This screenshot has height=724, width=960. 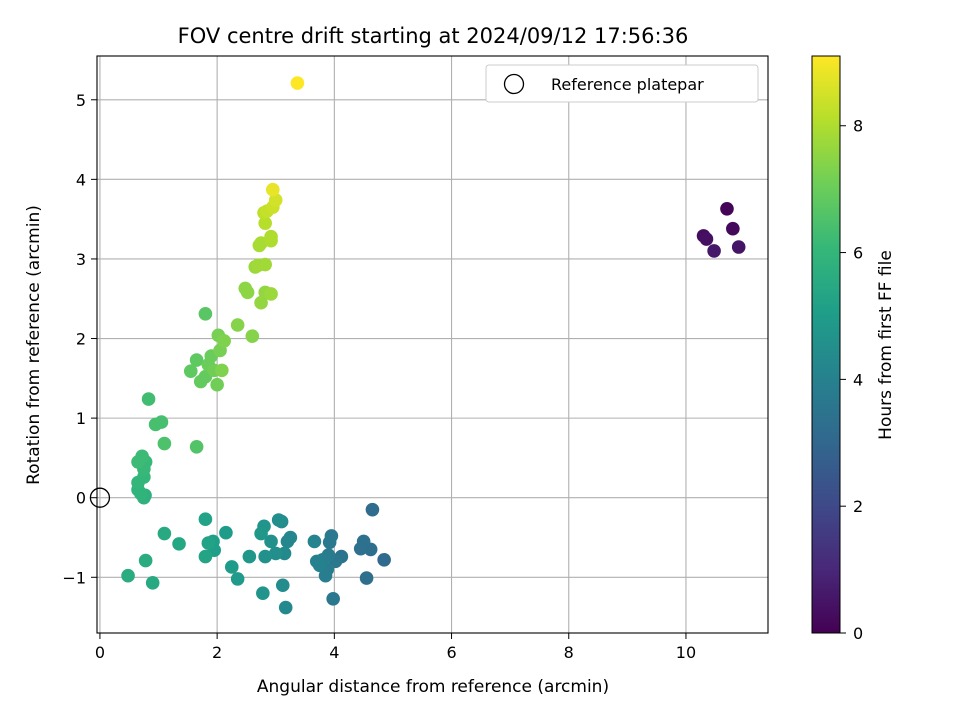 I want to click on colorbar-gradient, so click(x=826, y=344).